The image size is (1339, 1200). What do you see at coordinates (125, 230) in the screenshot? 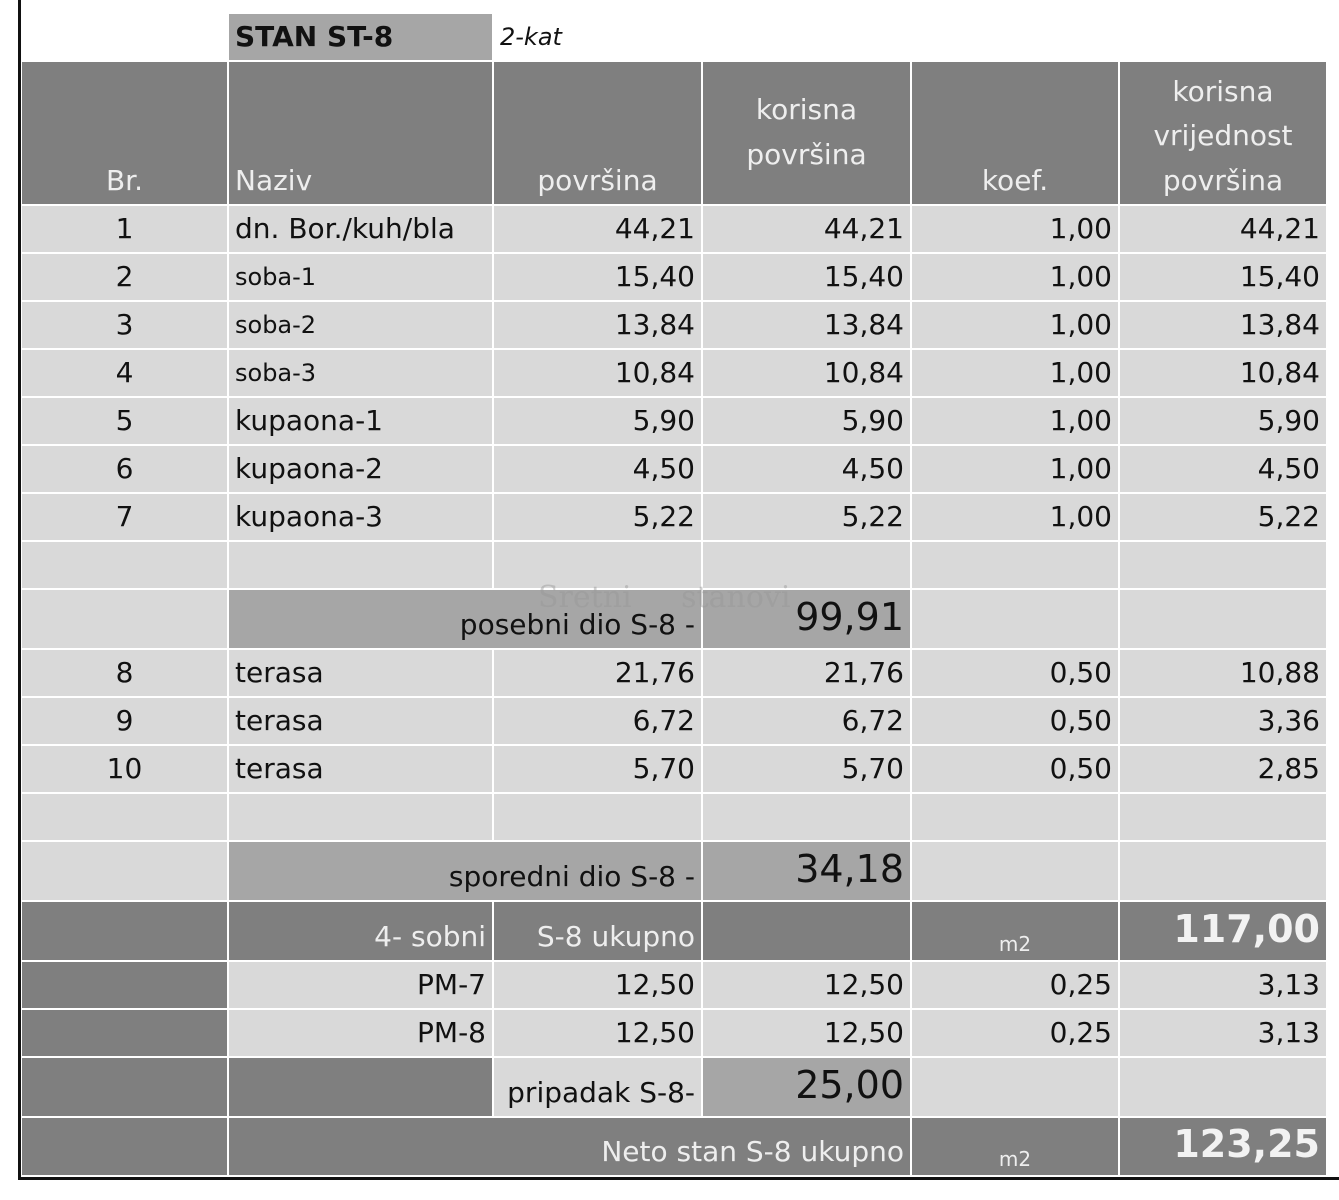
I see `data-cell: 1` at bounding box center [125, 230].